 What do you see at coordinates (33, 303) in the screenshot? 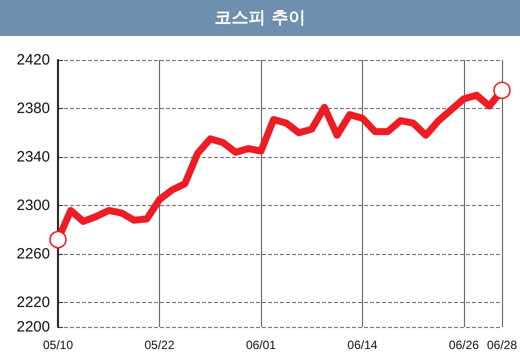
I see `y-tick-label: 2220` at bounding box center [33, 303].